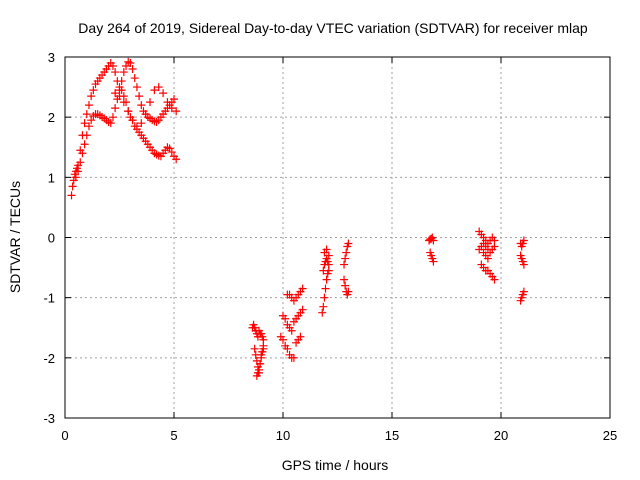 This screenshot has width=640, height=480. Describe the element at coordinates (51, 117) in the screenshot. I see `y-tick-label: 2` at that location.